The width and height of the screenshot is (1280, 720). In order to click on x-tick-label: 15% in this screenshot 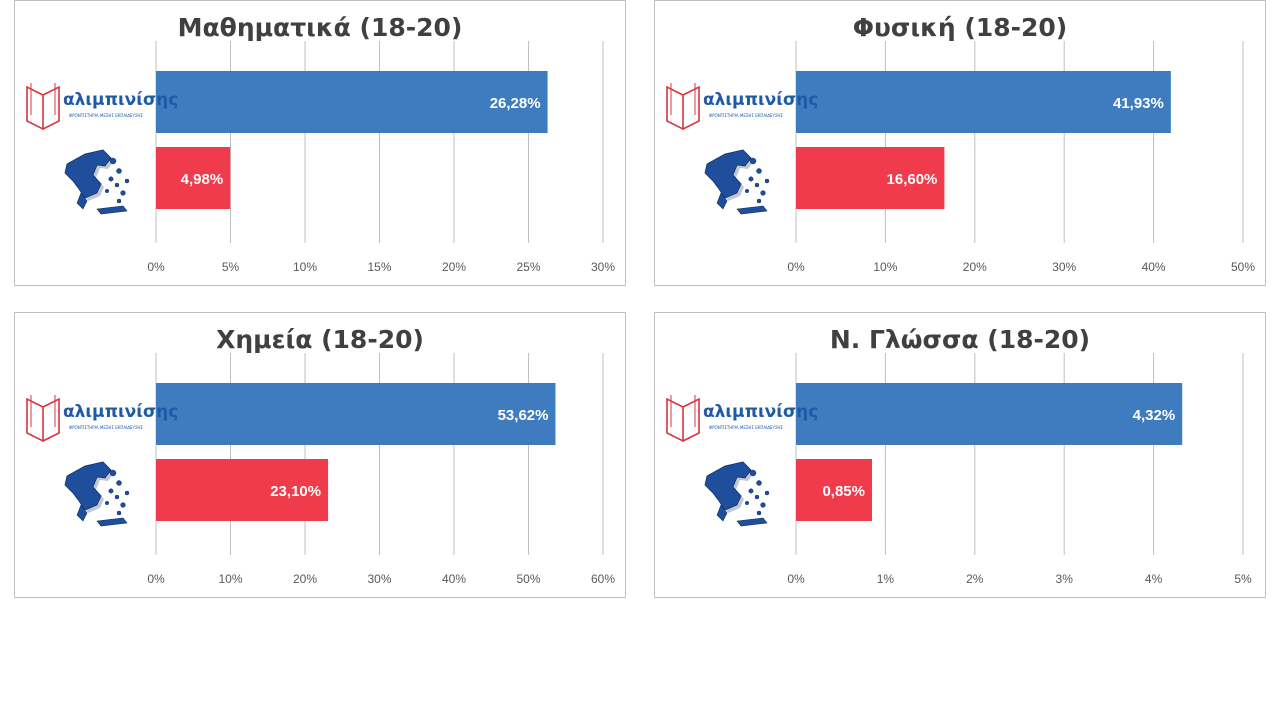, I will do `click(379, 267)`.